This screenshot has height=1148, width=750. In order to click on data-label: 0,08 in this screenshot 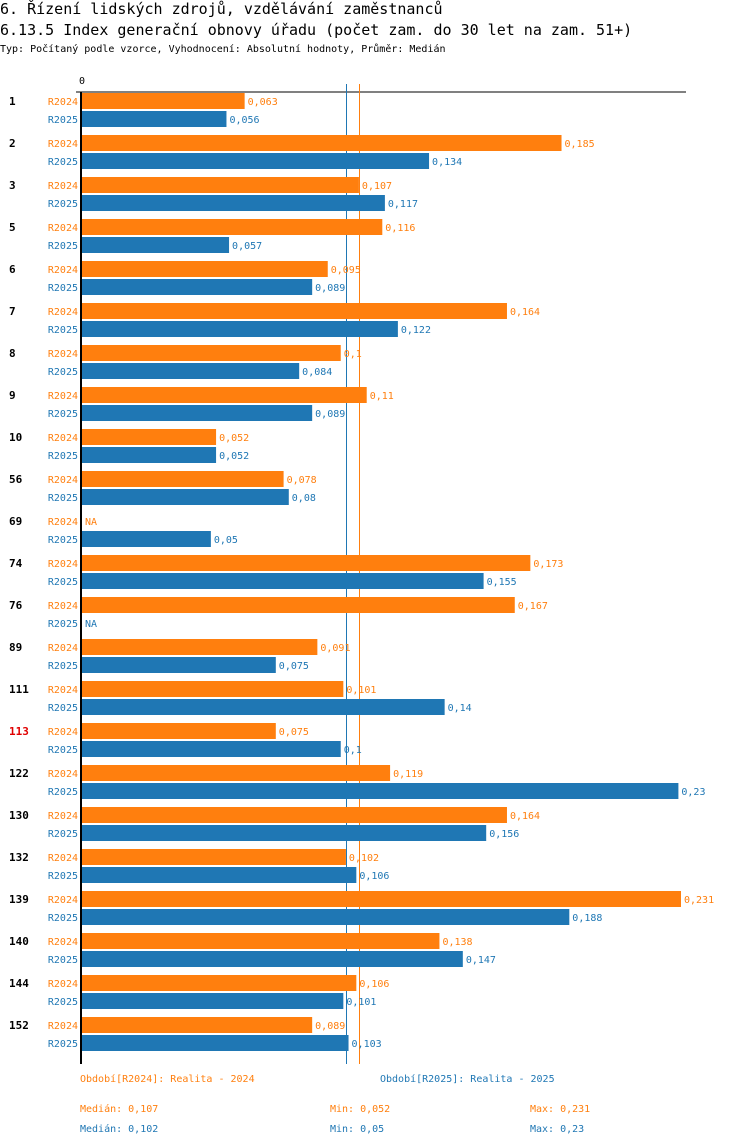, I will do `click(304, 498)`.